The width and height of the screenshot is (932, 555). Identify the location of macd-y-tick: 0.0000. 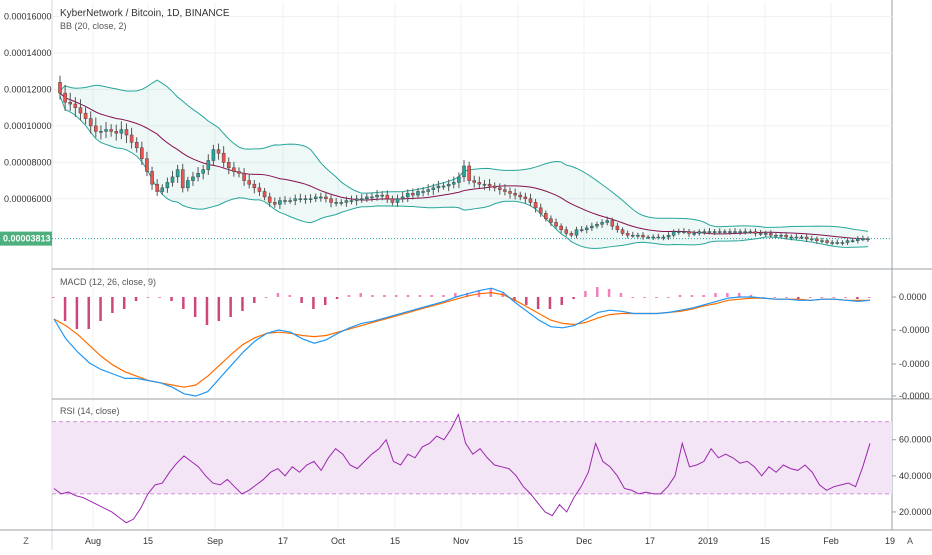
(913, 297).